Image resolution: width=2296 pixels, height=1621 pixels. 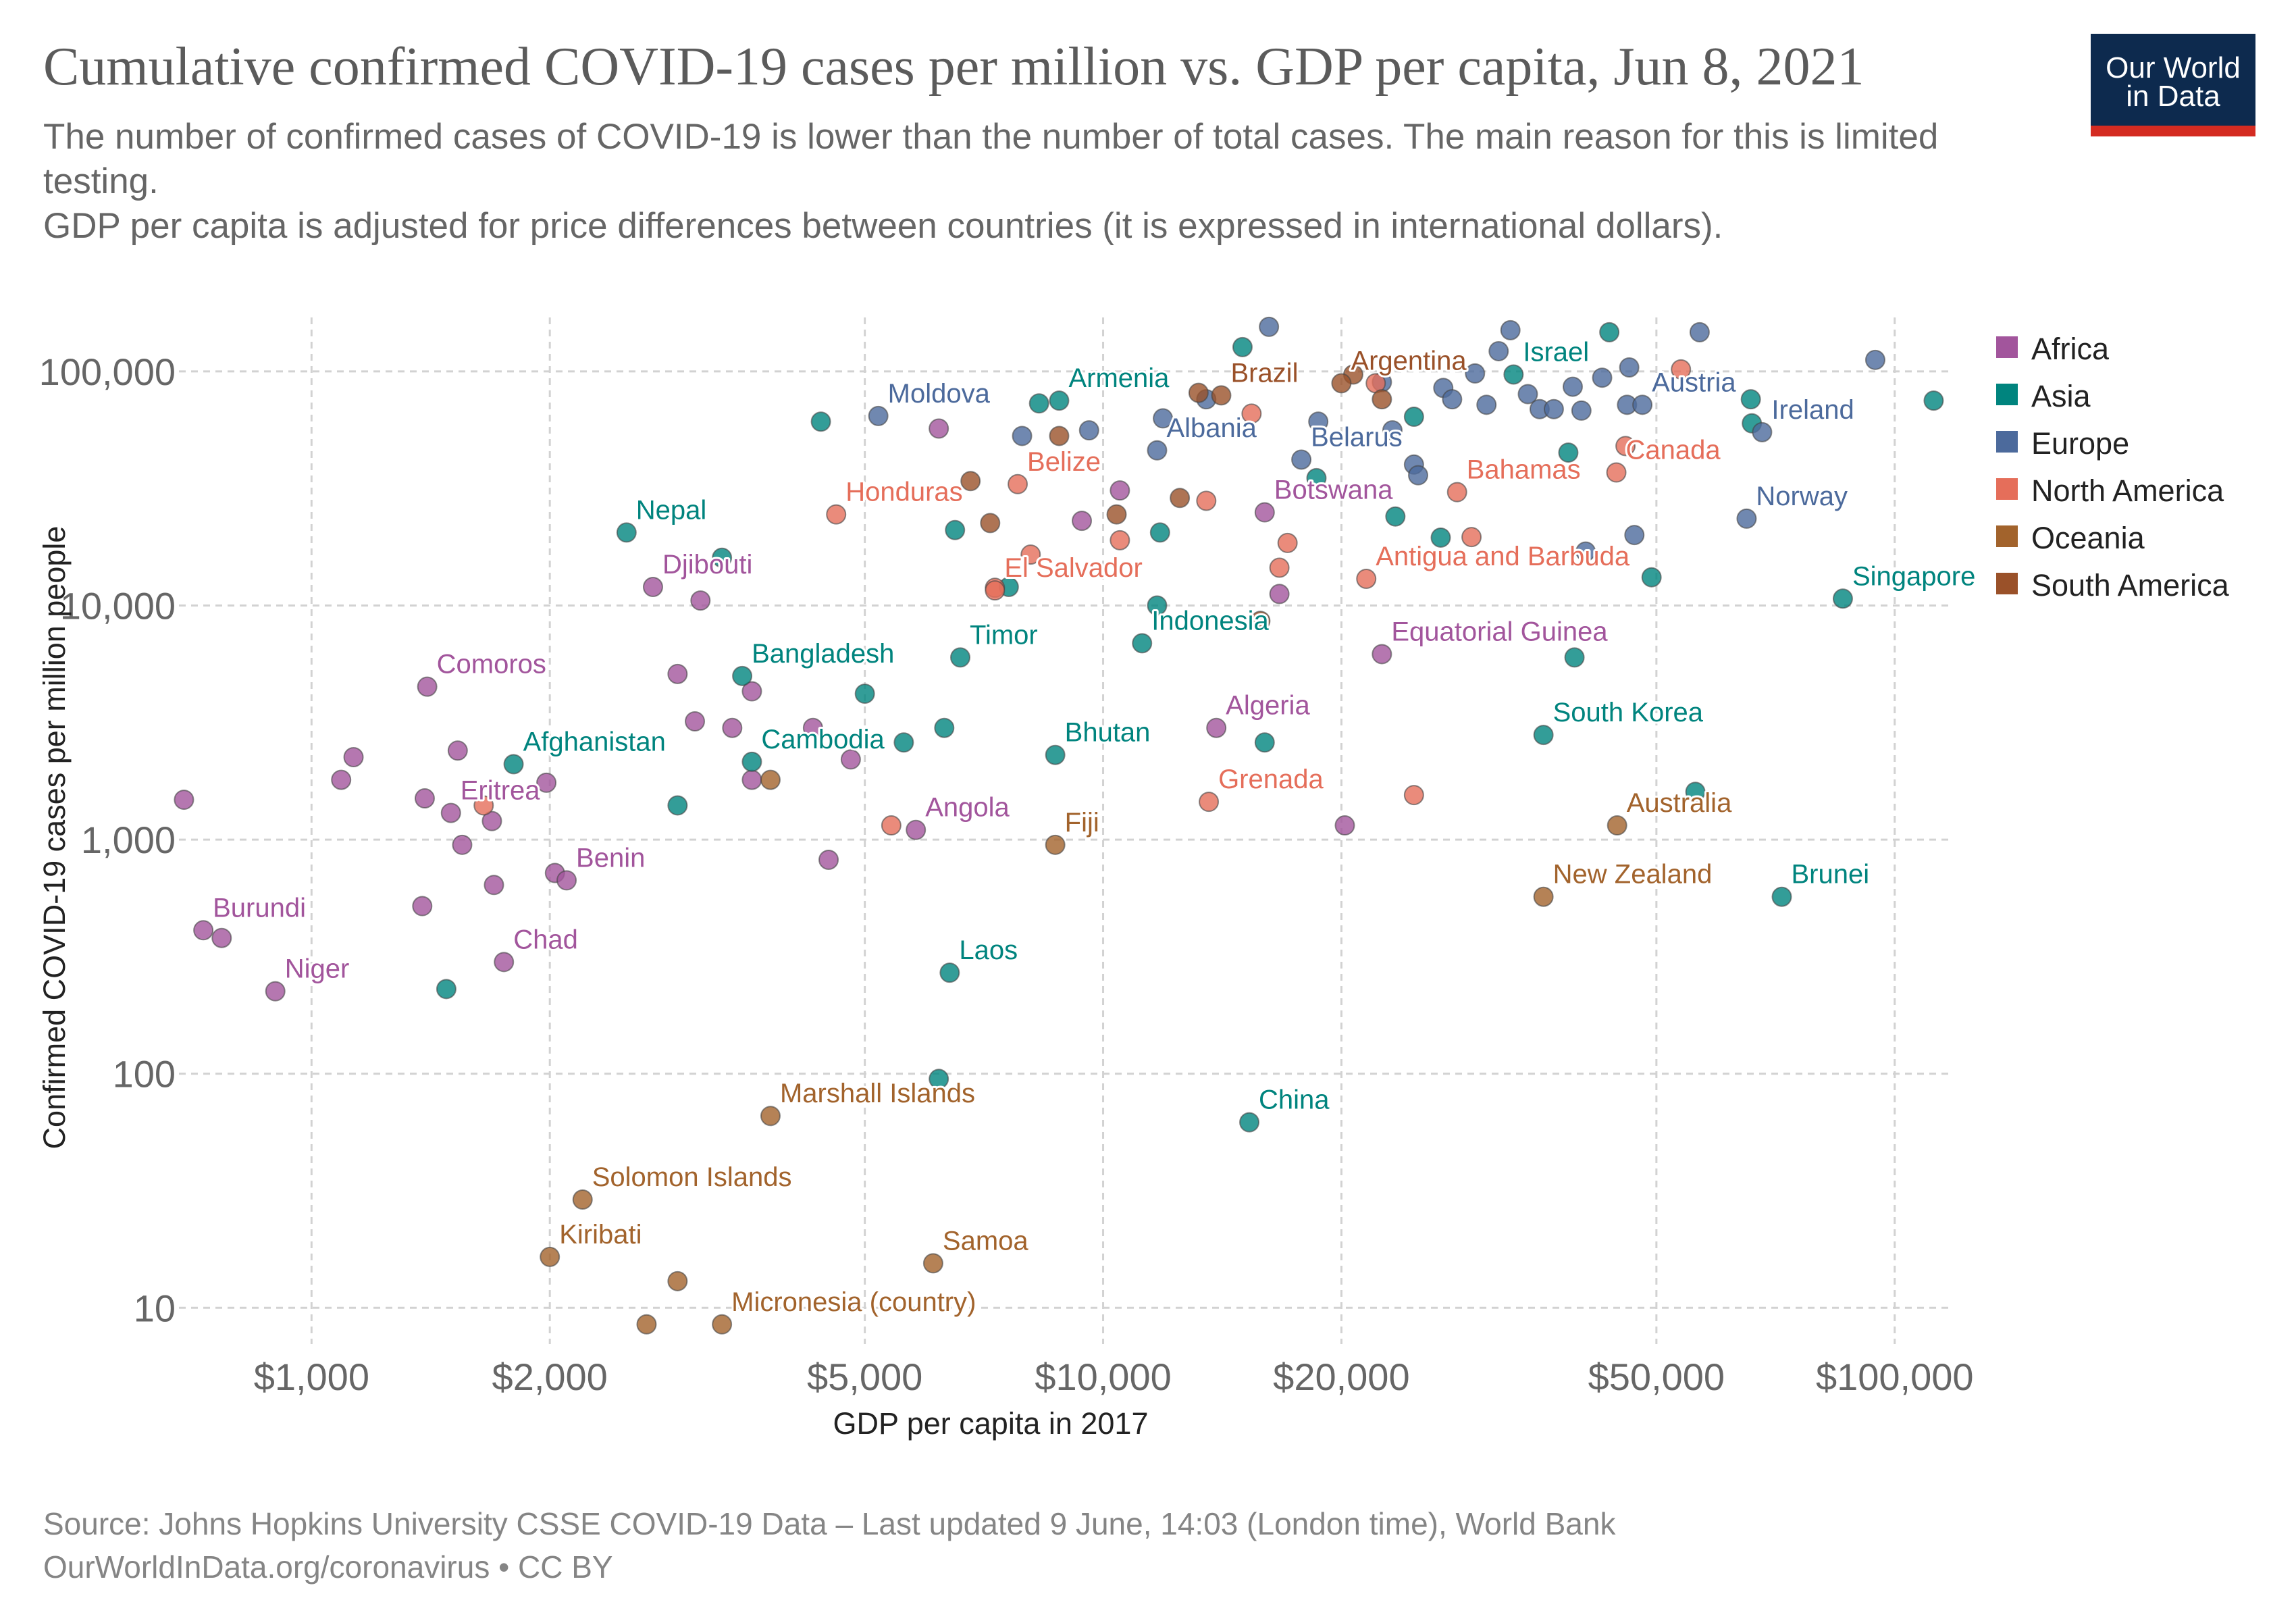 I want to click on legend-item: Europe, so click(x=2062, y=443).